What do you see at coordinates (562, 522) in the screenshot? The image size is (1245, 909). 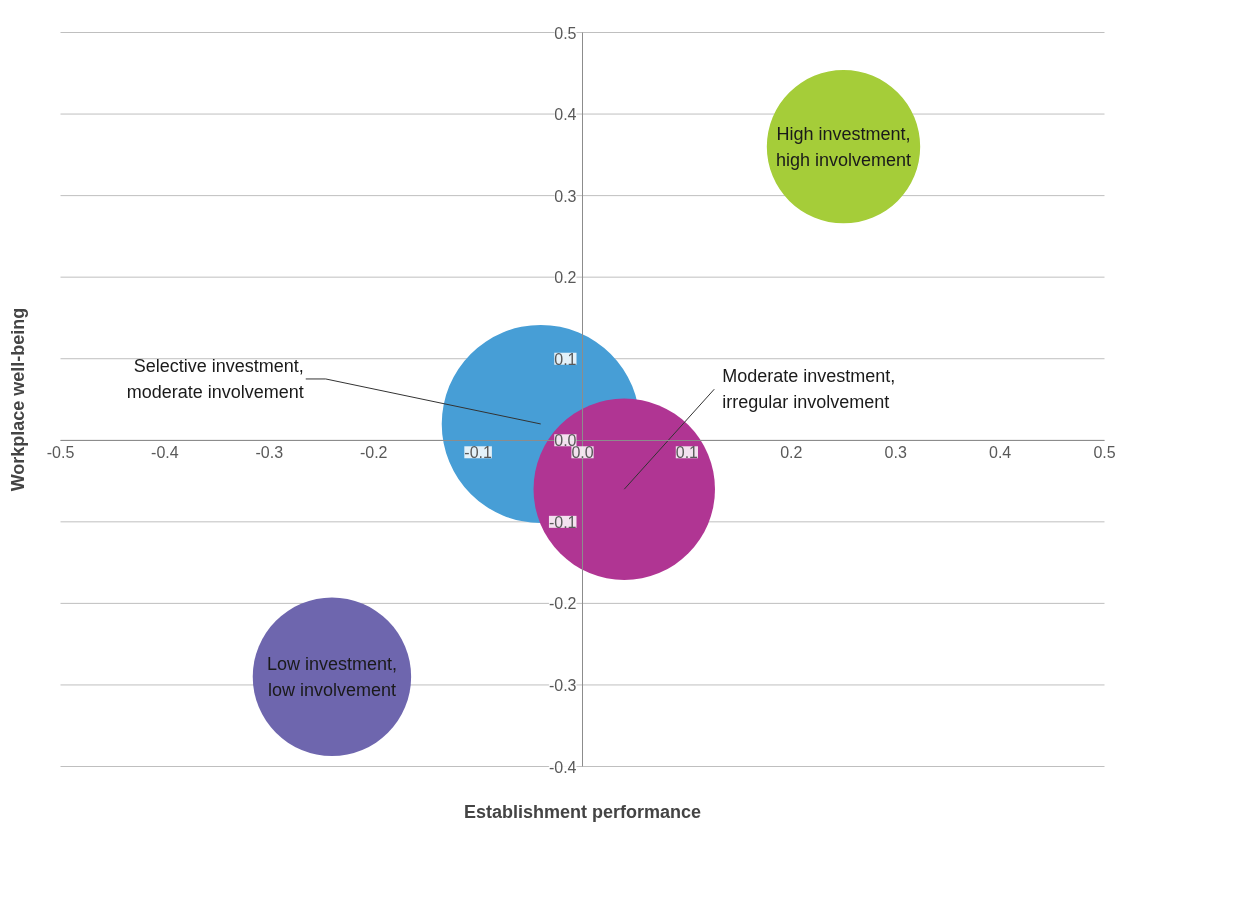 I see `y-tick-label: -0.1` at bounding box center [562, 522].